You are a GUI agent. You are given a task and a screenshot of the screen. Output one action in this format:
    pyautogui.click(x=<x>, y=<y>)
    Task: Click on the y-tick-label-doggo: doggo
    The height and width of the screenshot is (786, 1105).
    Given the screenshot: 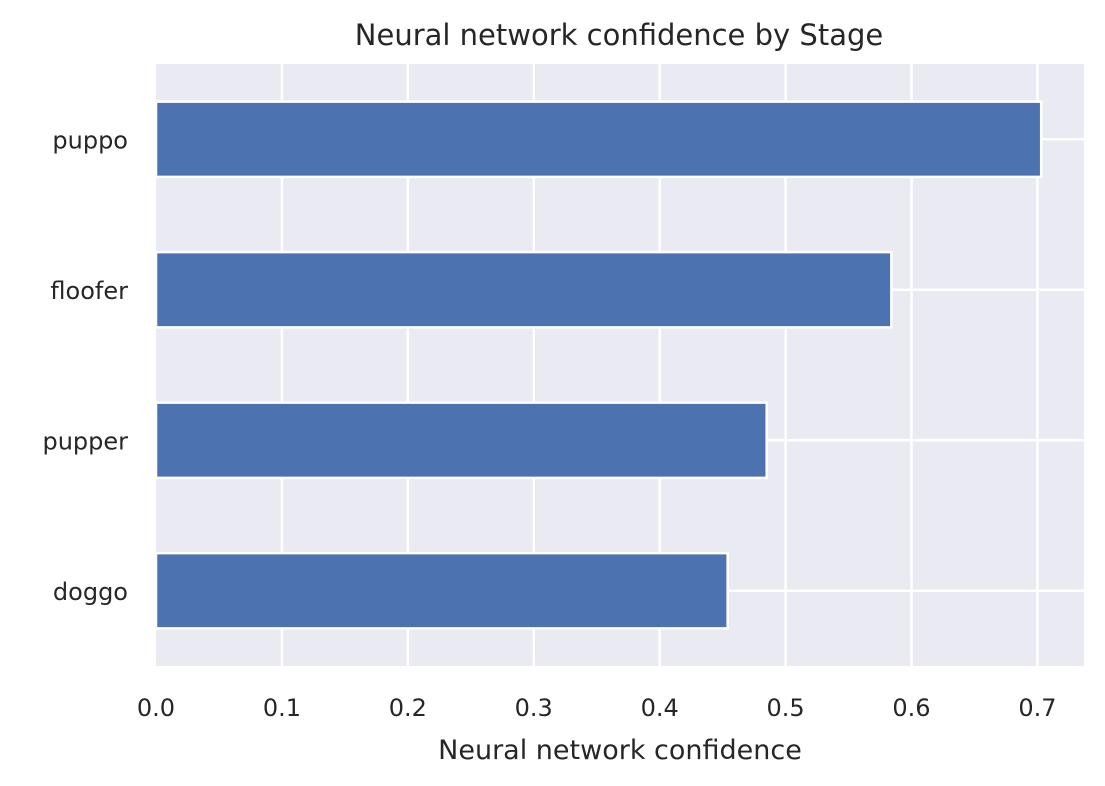 What is the action you would take?
    pyautogui.click(x=90, y=592)
    